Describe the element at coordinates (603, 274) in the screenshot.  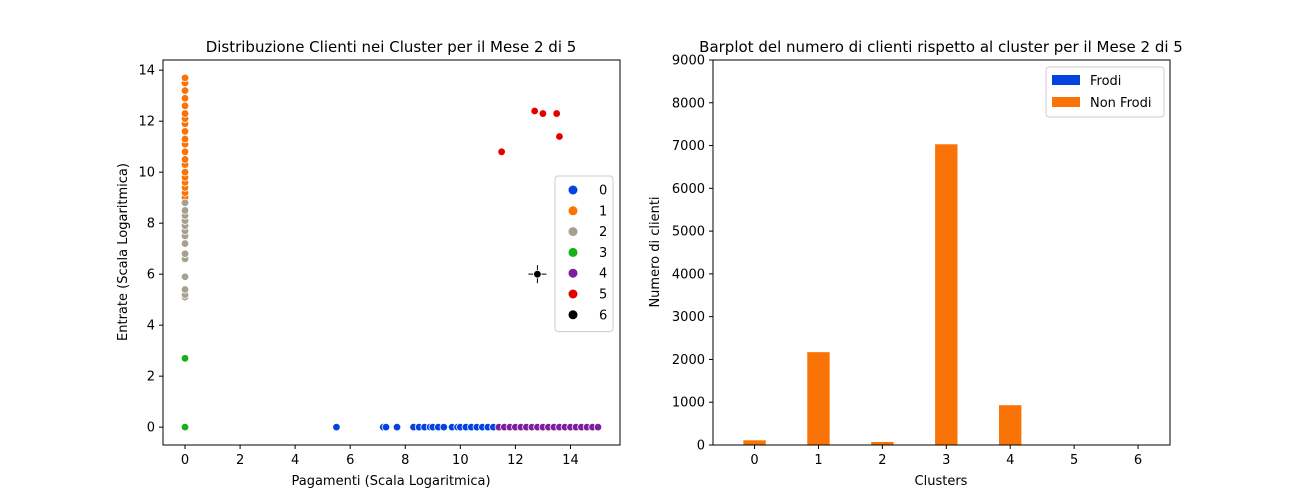
I see `legend-label: 4` at that location.